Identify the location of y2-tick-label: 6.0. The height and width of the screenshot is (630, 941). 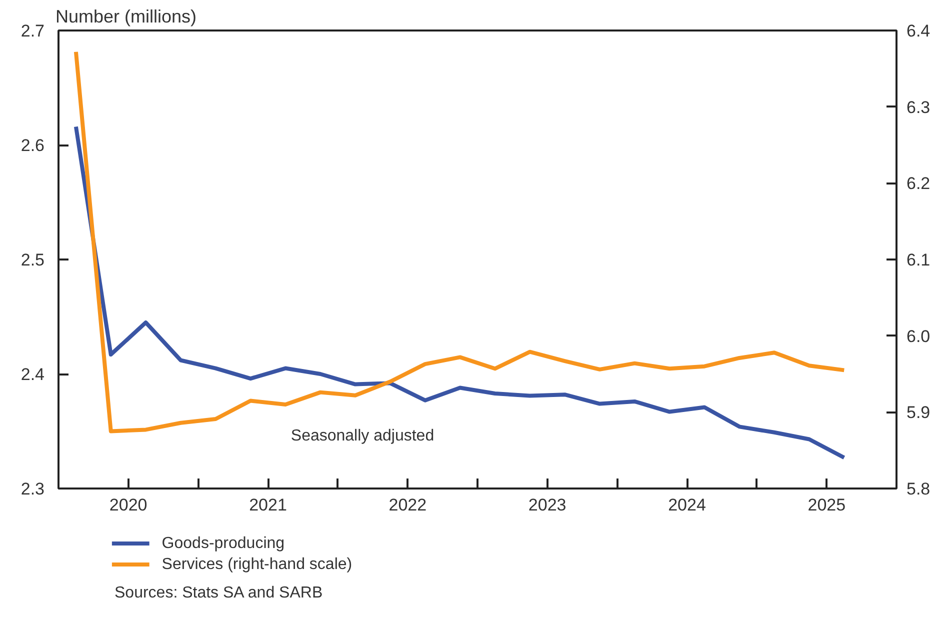
(918, 336).